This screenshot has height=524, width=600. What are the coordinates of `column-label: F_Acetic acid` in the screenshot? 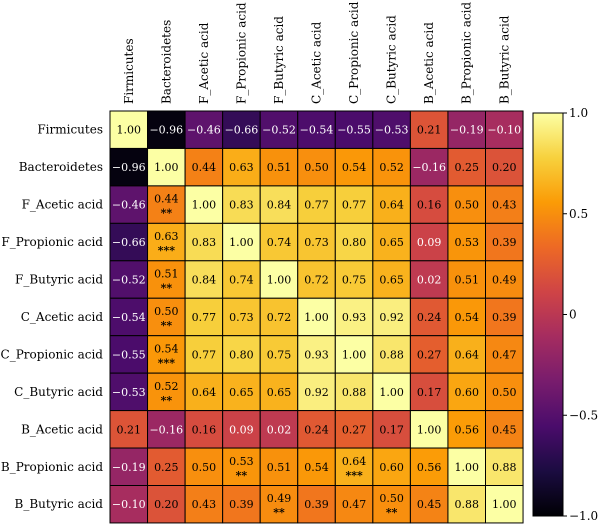 It's located at (204, 63).